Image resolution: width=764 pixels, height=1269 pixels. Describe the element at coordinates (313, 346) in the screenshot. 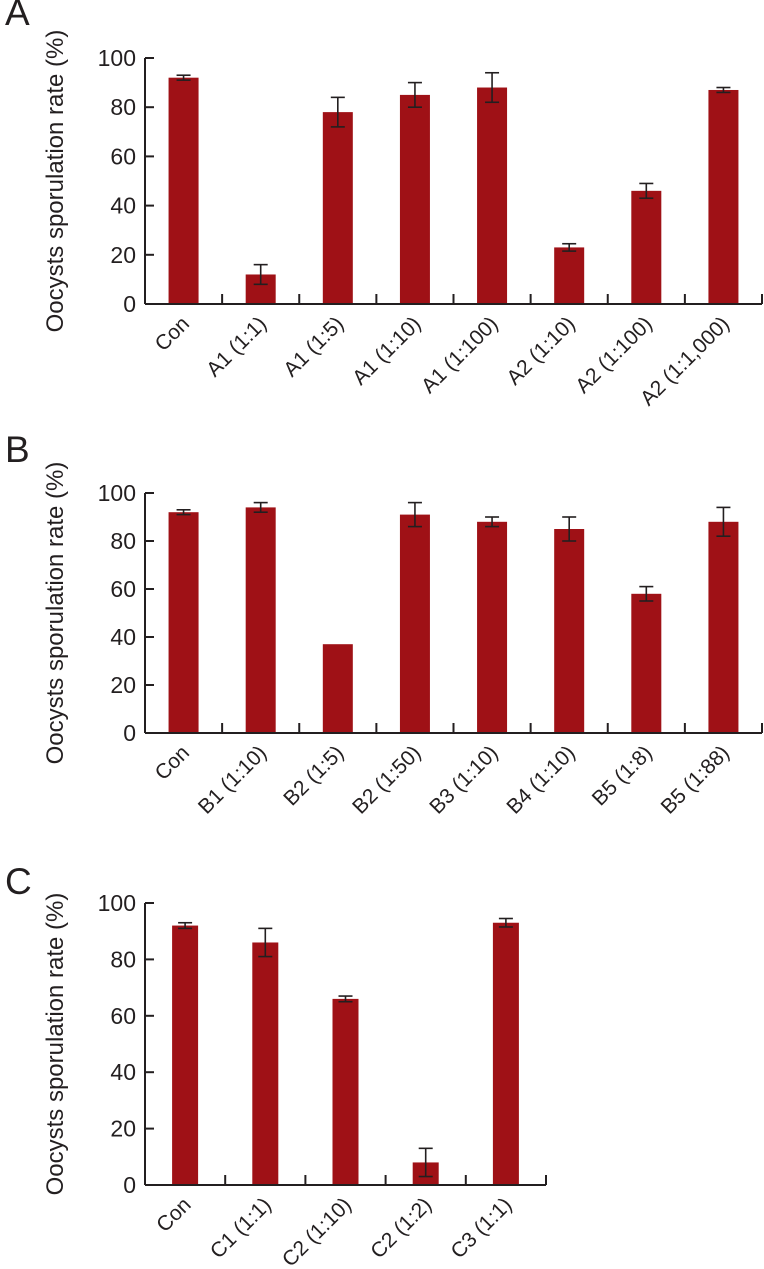

I see `x-tick-label: A1 (1:5)` at that location.